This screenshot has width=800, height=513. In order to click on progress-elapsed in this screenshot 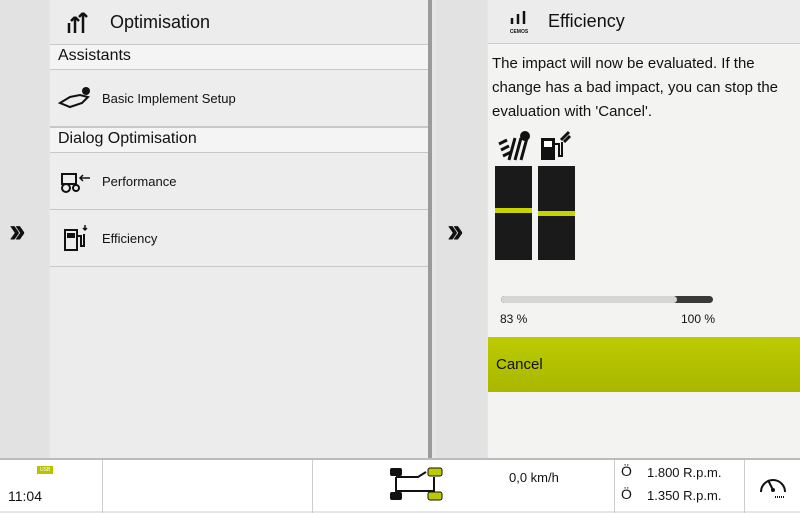, I will do `click(589, 299)`.